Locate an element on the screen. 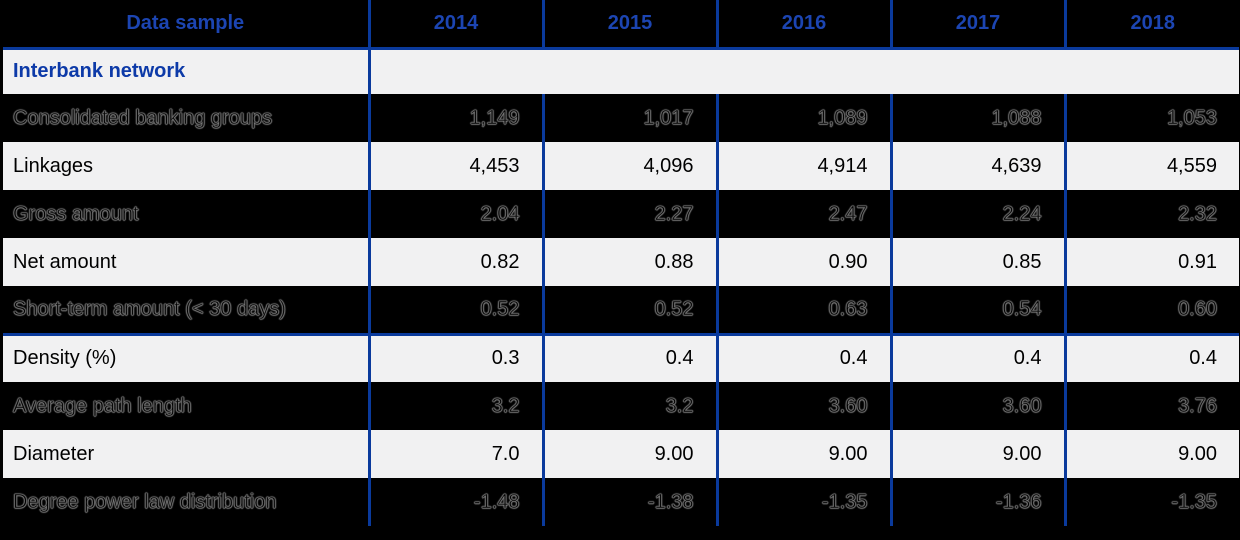 The image size is (1240, 540). table-row: Linkages 4,453 4,096 4,914 4,639 4,559 is located at coordinates (621, 166).